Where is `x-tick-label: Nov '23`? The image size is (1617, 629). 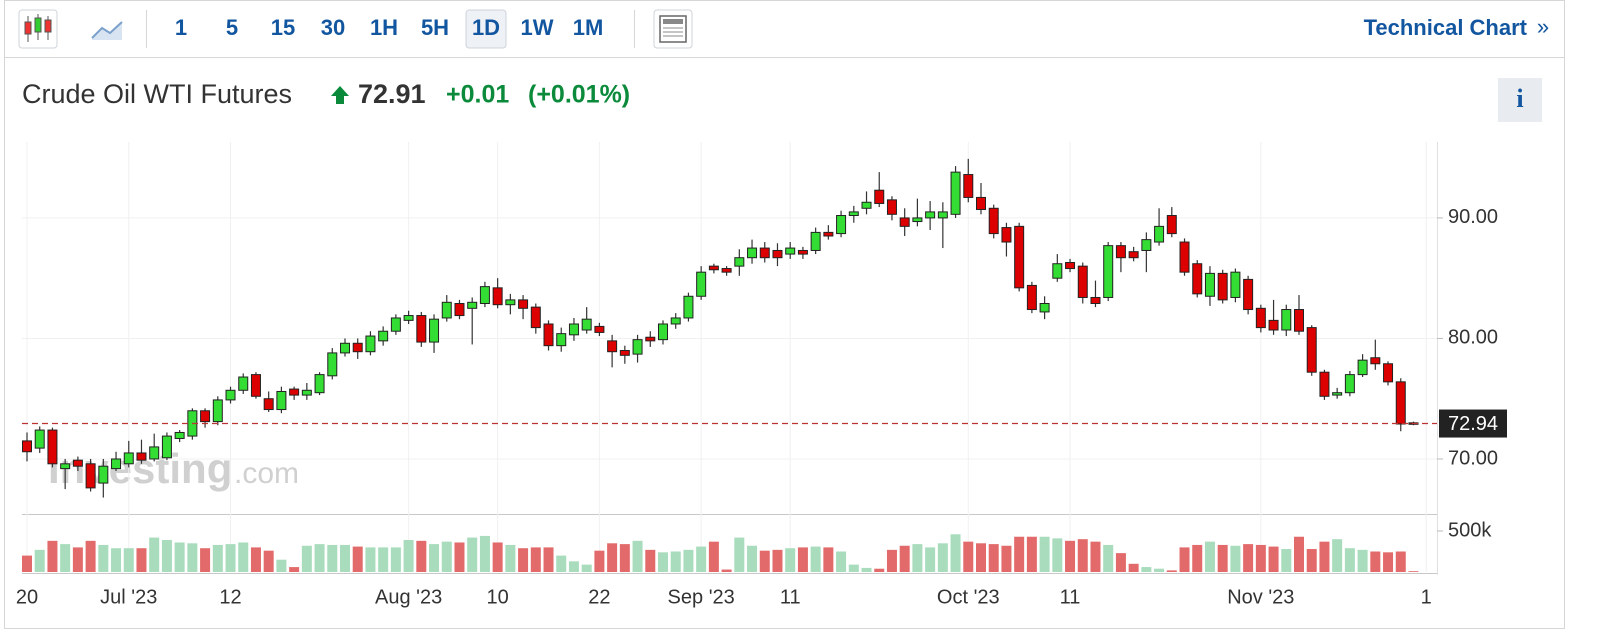
x-tick-label: Nov '23 is located at coordinates (1260, 597).